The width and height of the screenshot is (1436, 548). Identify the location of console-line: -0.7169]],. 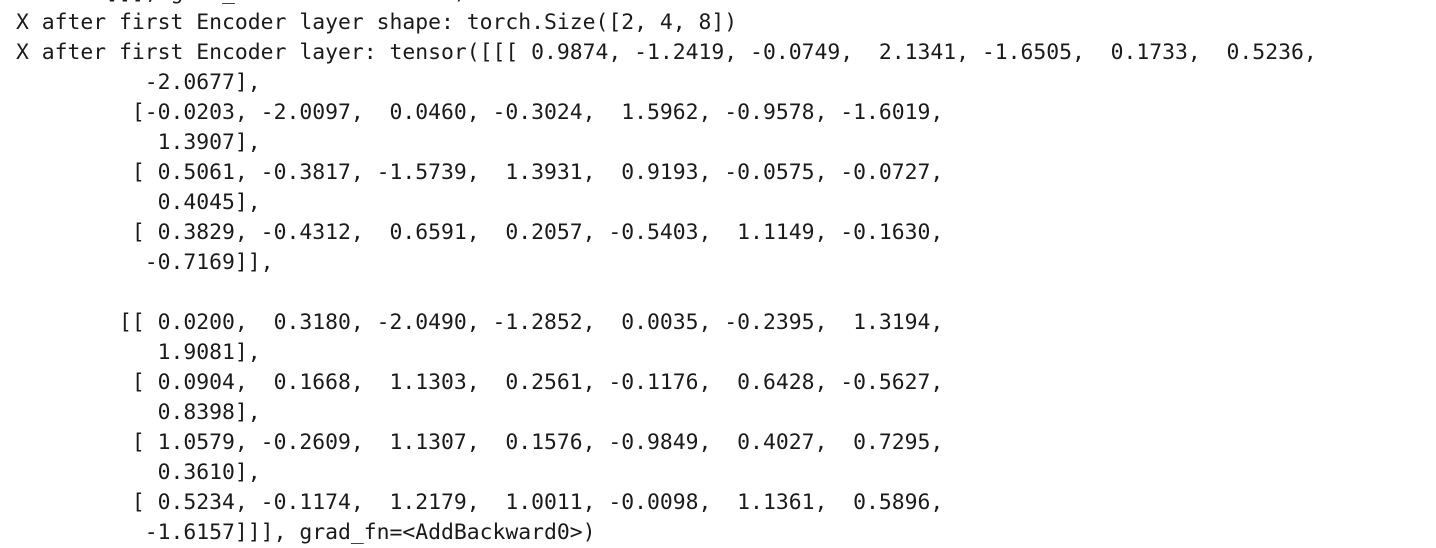
(145, 262).